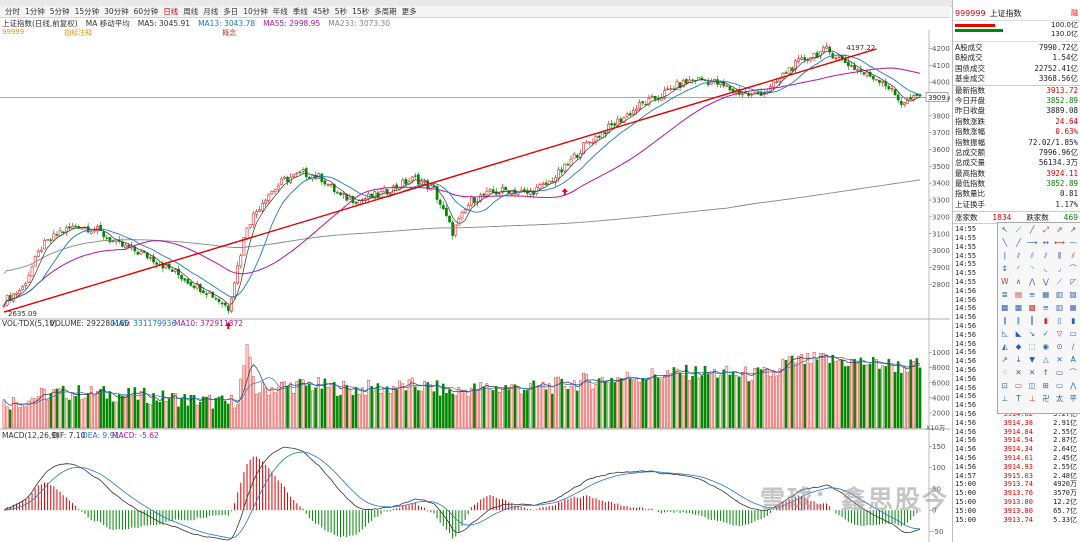  Describe the element at coordinates (1004, 346) in the screenshot. I see `draw-tool-icon: ◭` at that location.